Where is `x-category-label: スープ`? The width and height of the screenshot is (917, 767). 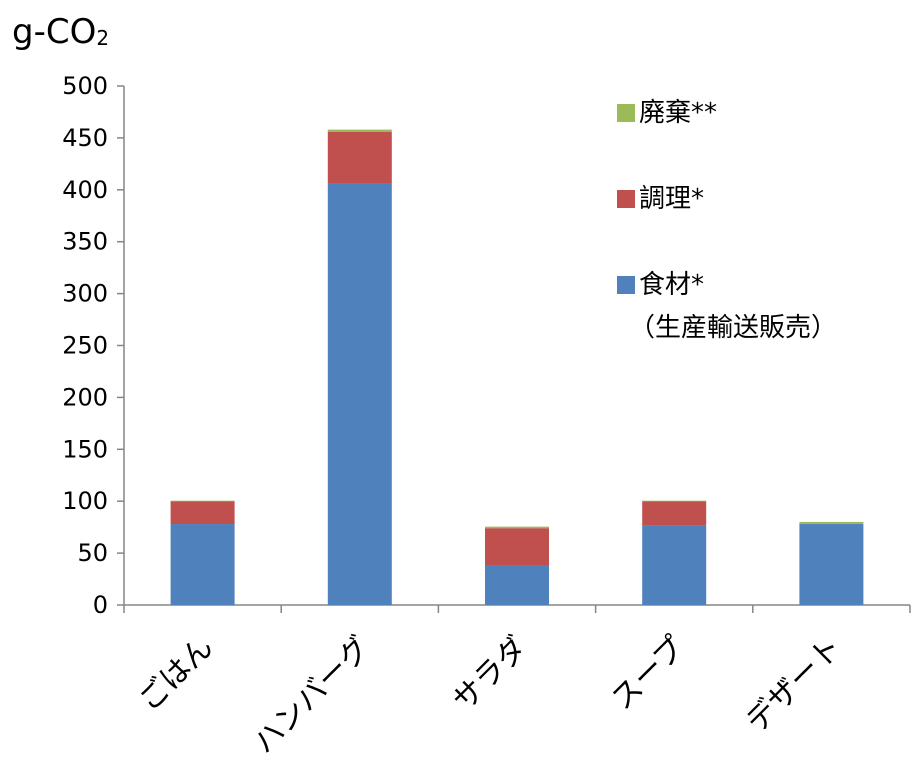 x-category-label: スープ is located at coordinates (648, 673).